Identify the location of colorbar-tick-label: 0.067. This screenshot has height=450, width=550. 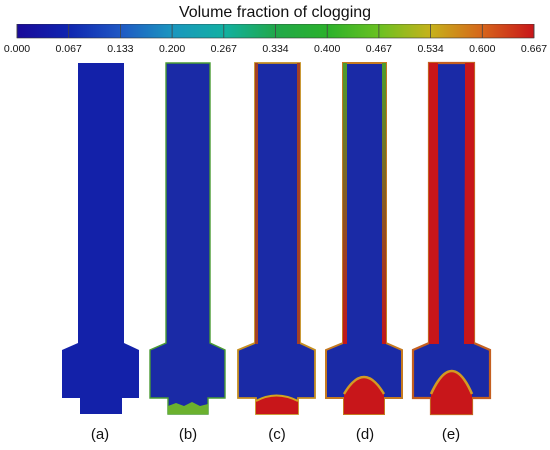
(68, 49).